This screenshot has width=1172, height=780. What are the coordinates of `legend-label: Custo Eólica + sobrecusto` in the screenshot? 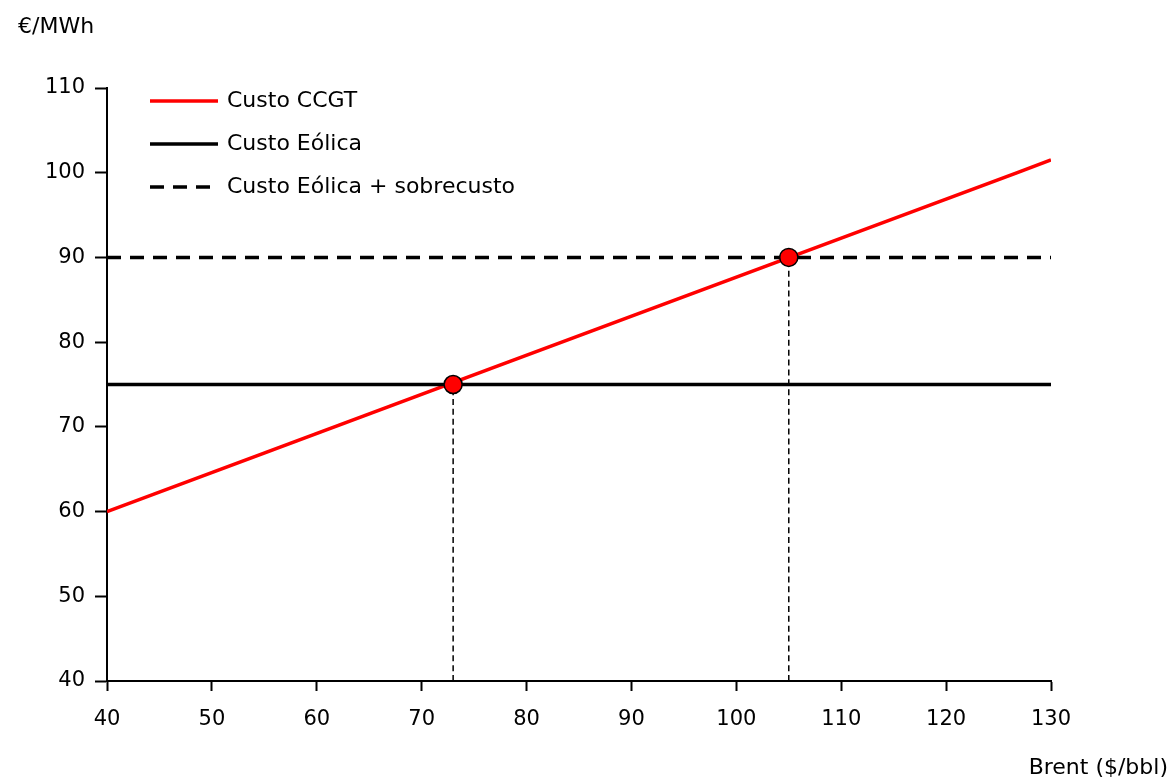 It's located at (371, 185).